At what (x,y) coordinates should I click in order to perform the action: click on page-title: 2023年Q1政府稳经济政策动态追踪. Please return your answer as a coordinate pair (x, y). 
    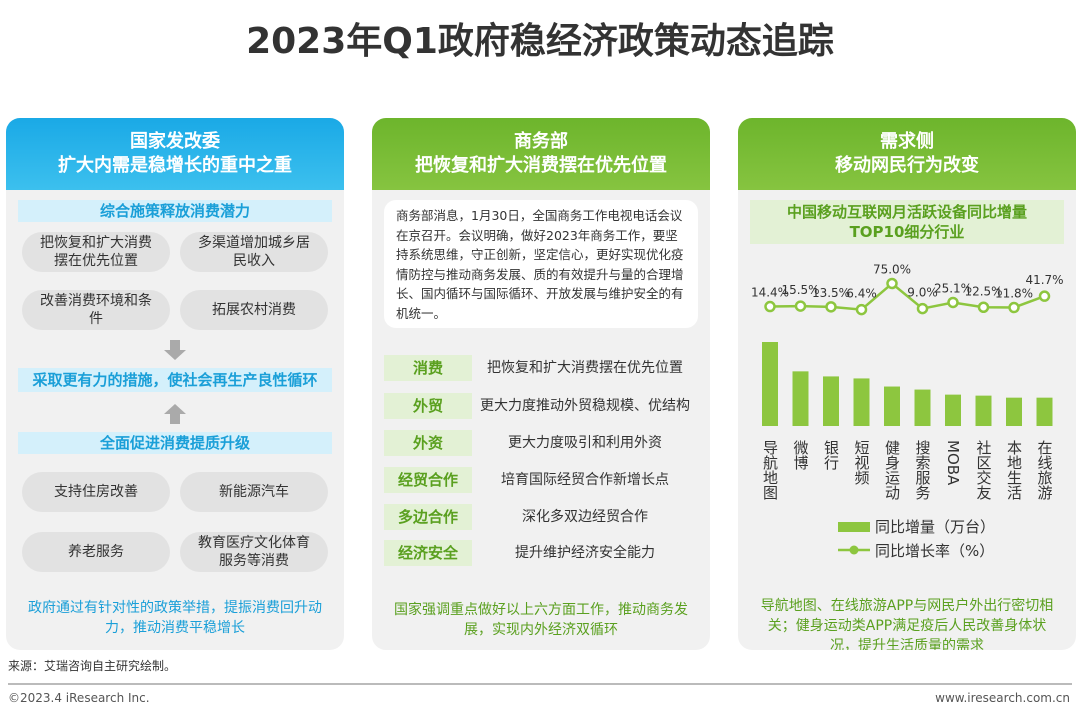
    Looking at the image, I should click on (540, 41).